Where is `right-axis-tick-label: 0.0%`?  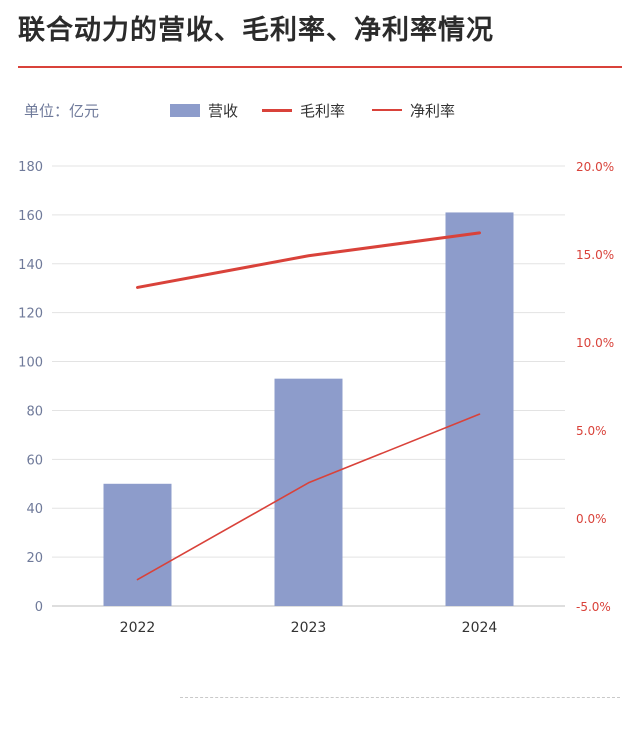
right-axis-tick-label: 0.0% is located at coordinates (591, 519).